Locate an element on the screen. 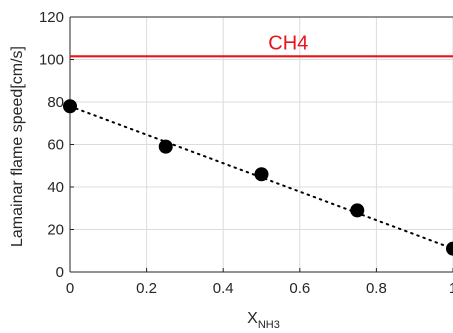  x-tick-label: 0.4 is located at coordinates (223, 288).